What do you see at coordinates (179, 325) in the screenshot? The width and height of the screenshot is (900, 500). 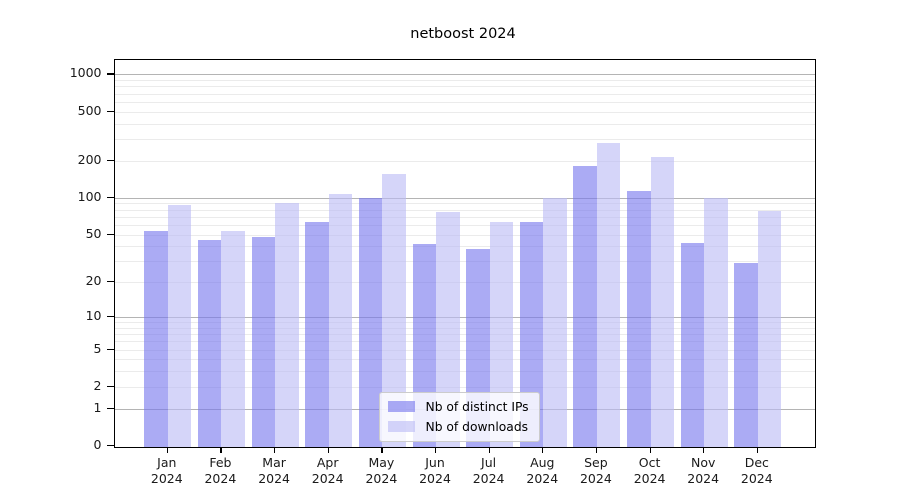 I see `bar-downloads-jan` at bounding box center [179, 325].